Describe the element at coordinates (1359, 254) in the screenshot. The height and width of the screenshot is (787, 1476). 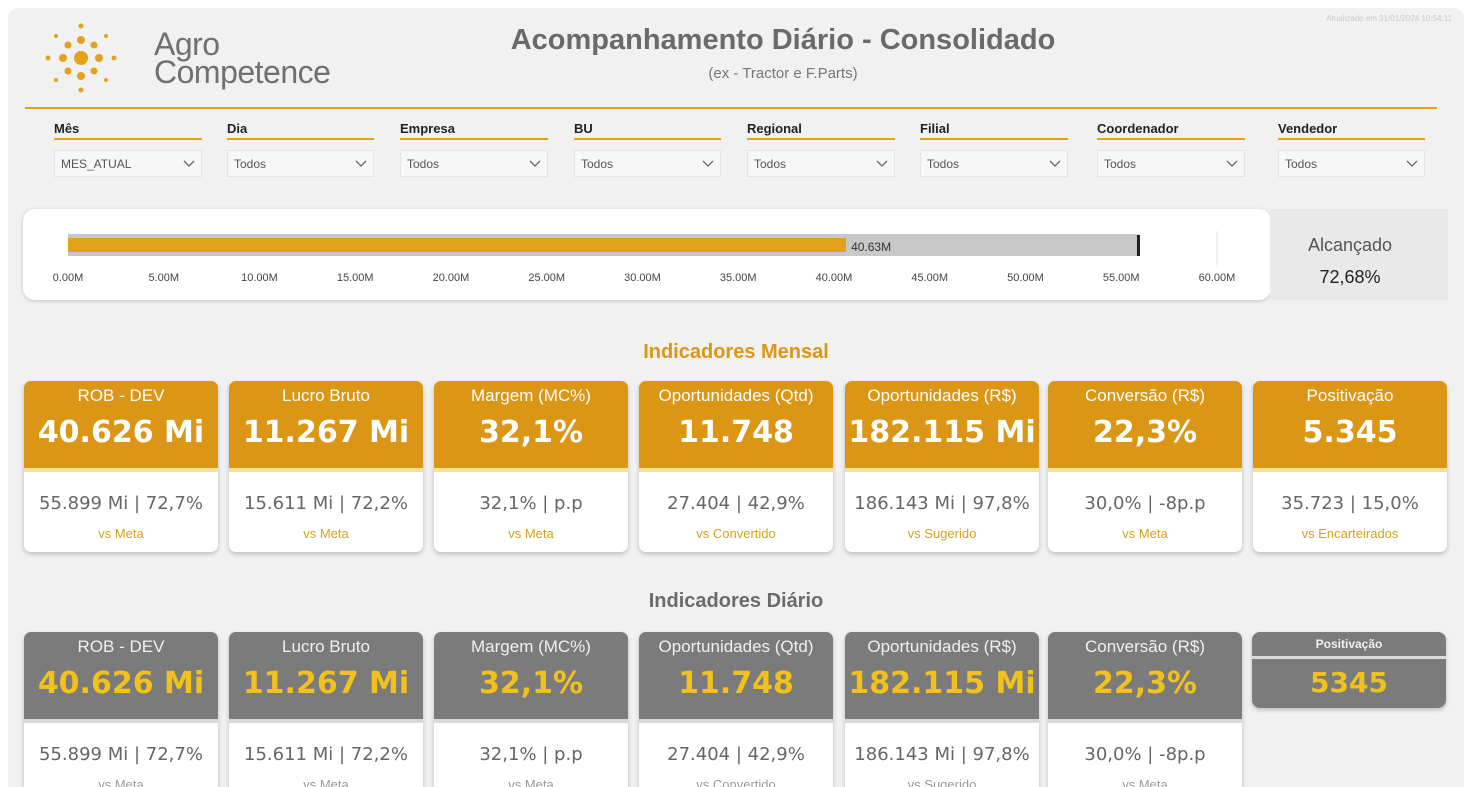
I see `achieved-card: Alcançado 72,68%` at that location.